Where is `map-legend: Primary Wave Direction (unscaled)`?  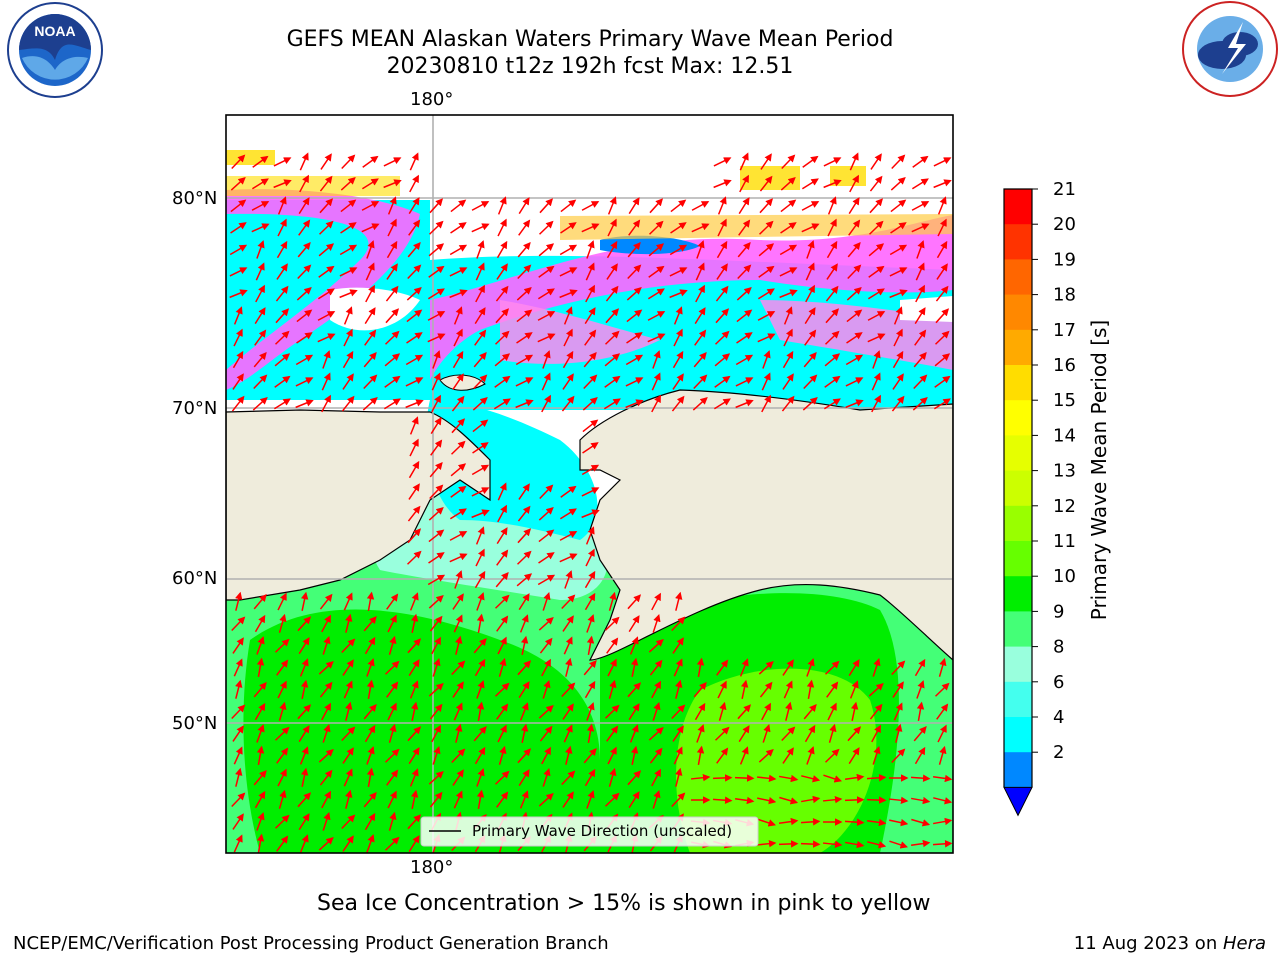 map-legend: Primary Wave Direction (unscaled) is located at coordinates (589, 831).